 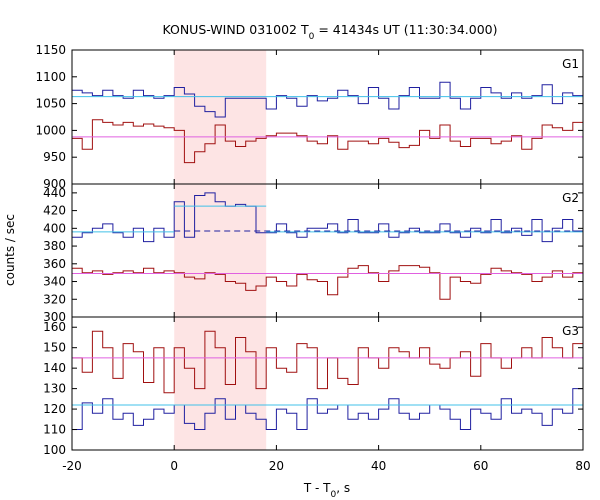 What do you see at coordinates (276, 466) in the screenshot?
I see `x-tick-label: 20` at bounding box center [276, 466].